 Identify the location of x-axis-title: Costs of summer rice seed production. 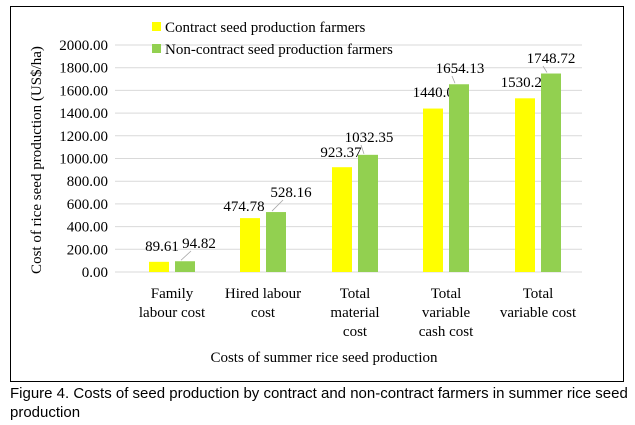
(324, 358).